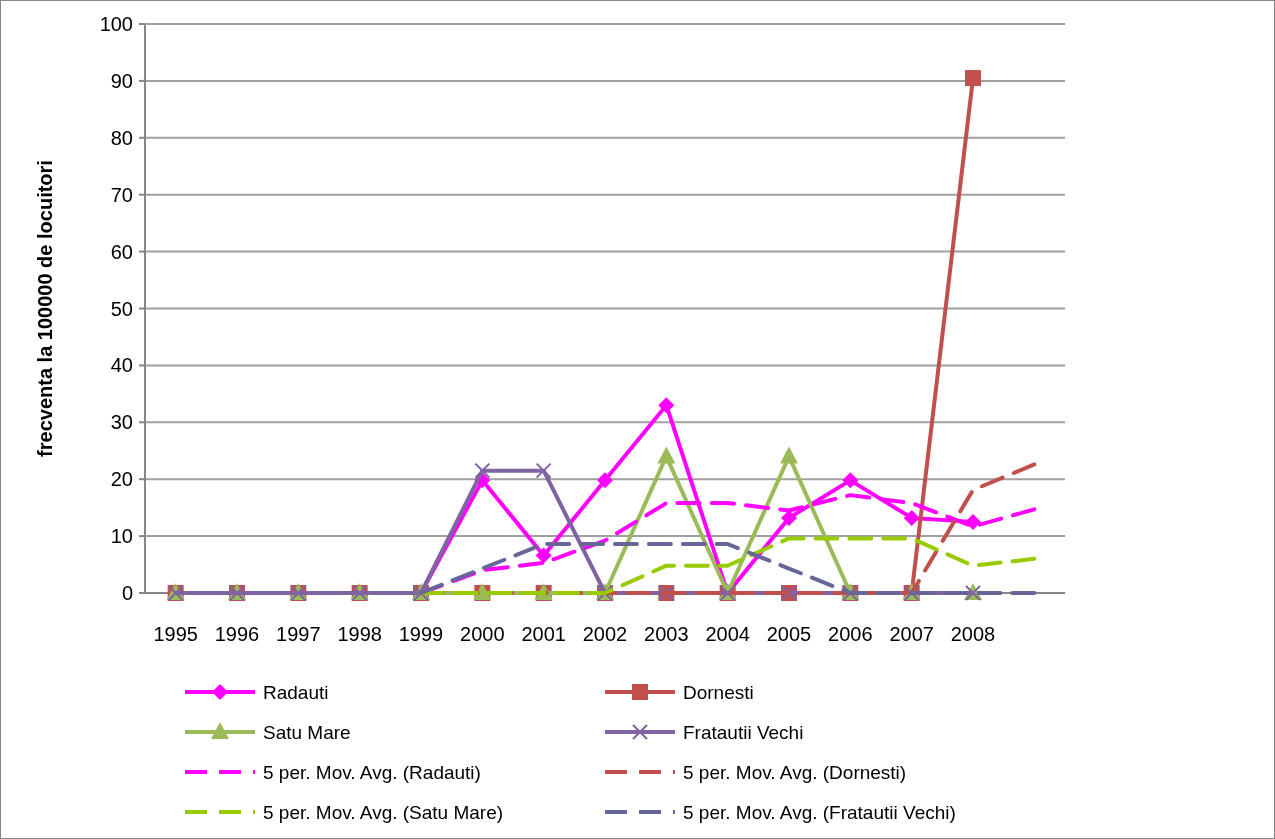  Describe the element at coordinates (121, 251) in the screenshot. I see `y-tick-label: 60` at that location.